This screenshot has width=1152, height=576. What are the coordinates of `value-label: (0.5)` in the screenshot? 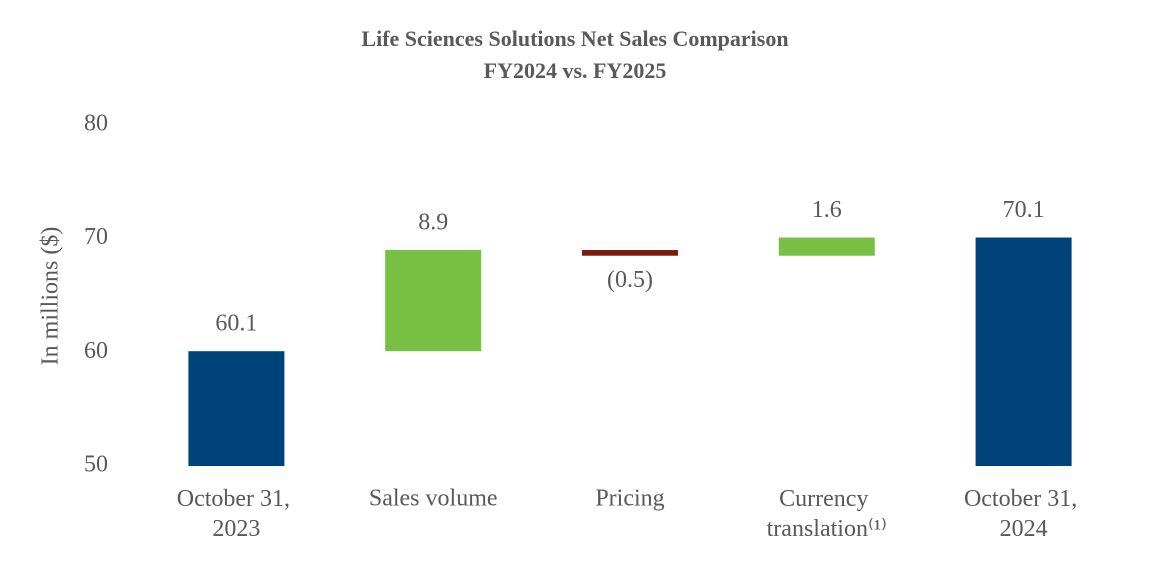 It's located at (630, 280).